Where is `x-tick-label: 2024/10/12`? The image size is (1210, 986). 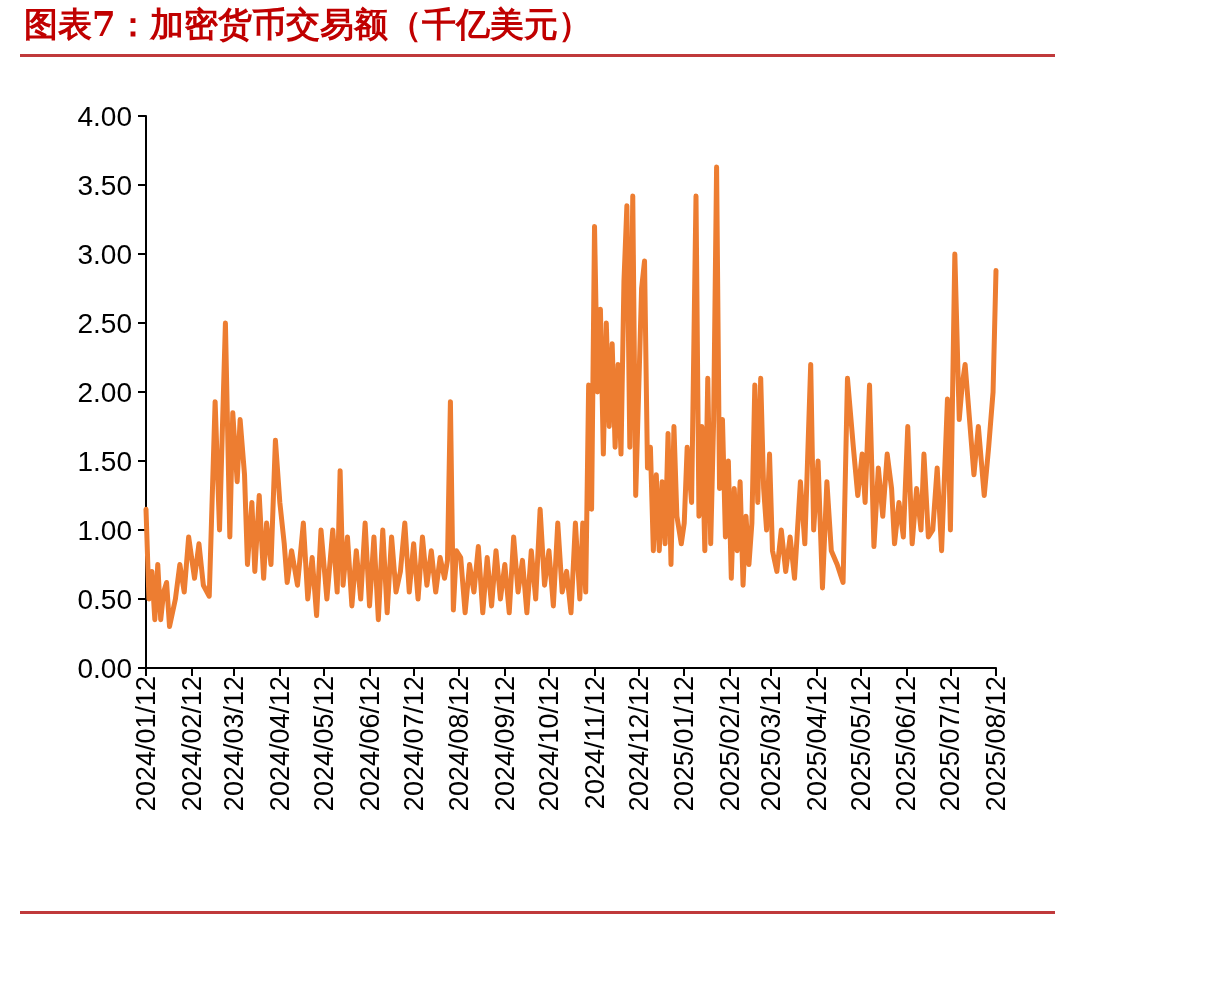 x-tick-label: 2024/10/12 is located at coordinates (548, 744).